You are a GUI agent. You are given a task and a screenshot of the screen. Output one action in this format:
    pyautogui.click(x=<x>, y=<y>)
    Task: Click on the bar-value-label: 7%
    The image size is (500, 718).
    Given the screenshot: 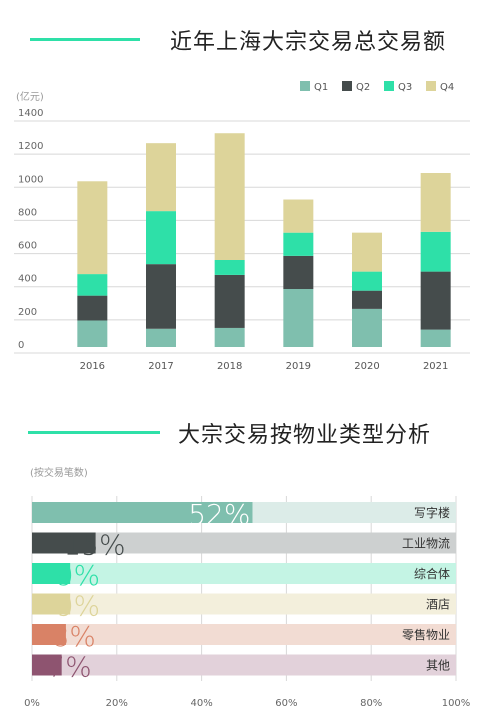 What is the action you would take?
    pyautogui.click(x=69, y=667)
    